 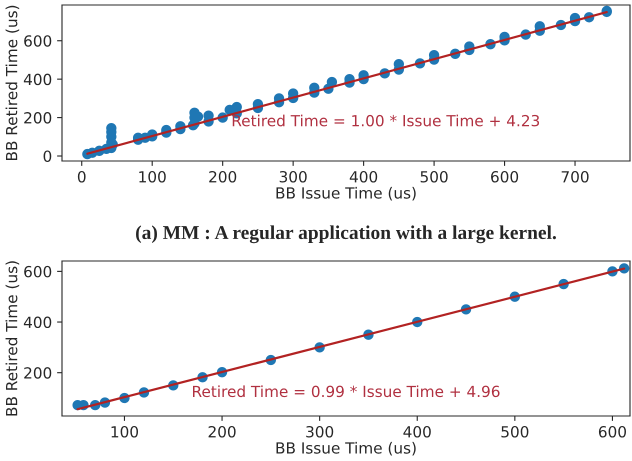 What do you see at coordinates (48, 156) in the screenshot?
I see `y-tick-label: 0` at bounding box center [48, 156].